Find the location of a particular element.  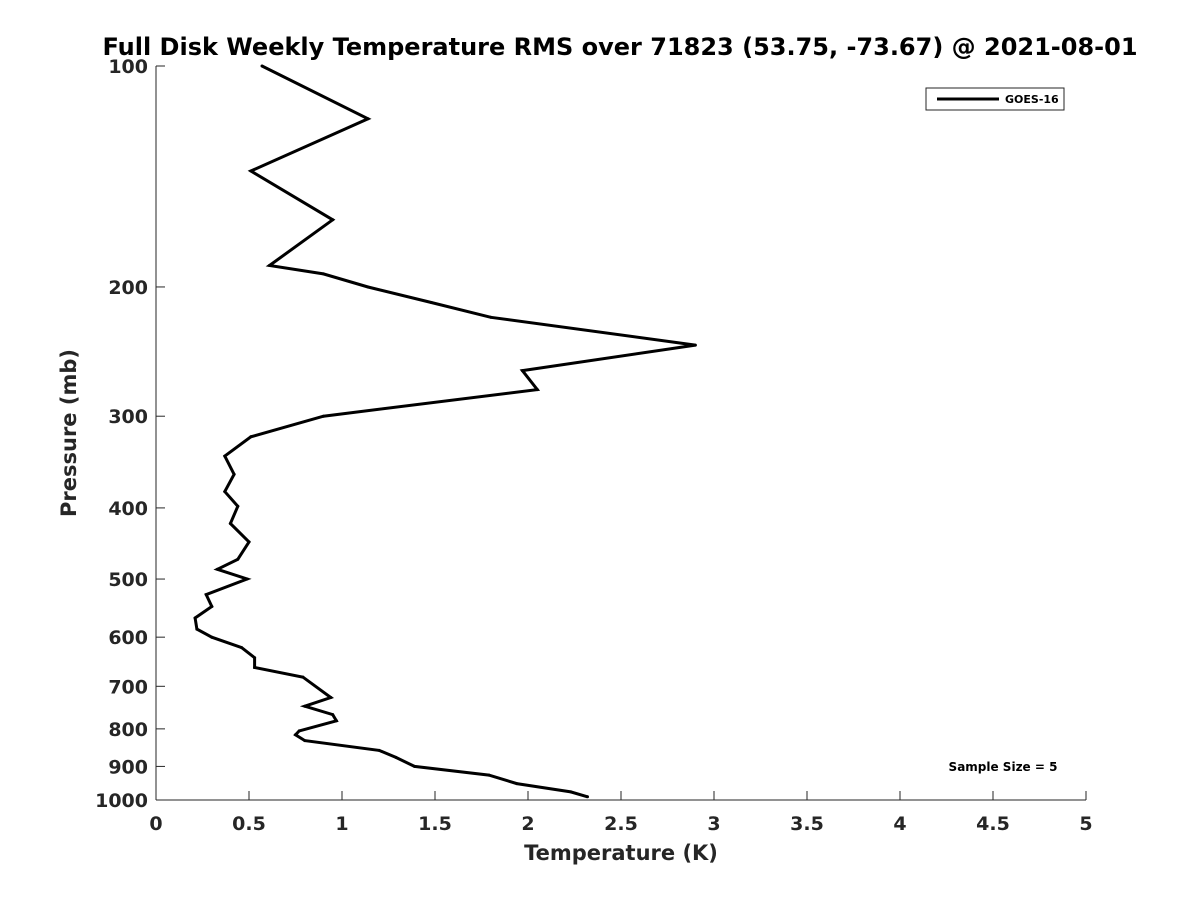

y-tick-label: 200 is located at coordinates (128, 288).